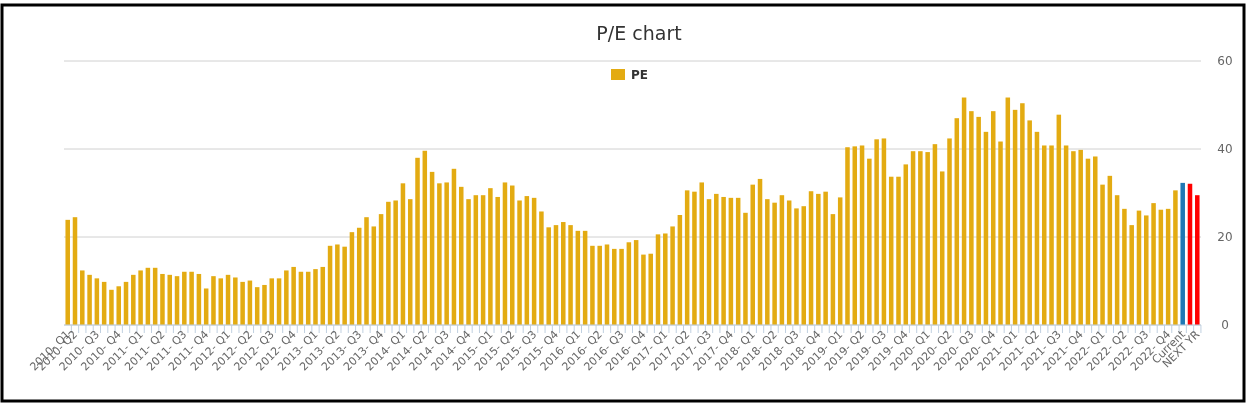 The width and height of the screenshot is (1246, 405). What do you see at coordinates (1225, 61) in the screenshot?
I see `y-tick-label: 60` at bounding box center [1225, 61].